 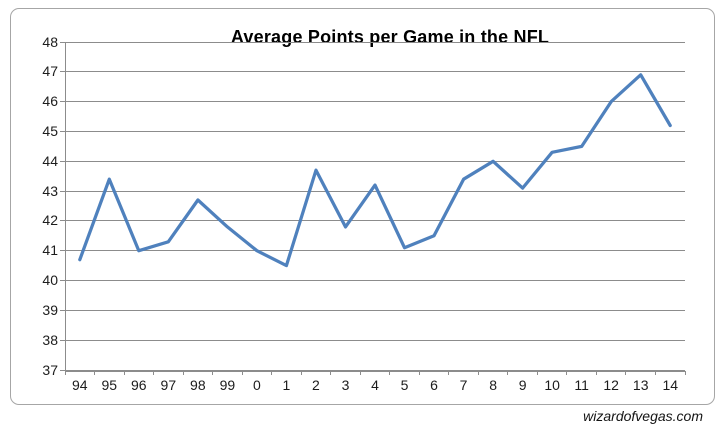 I want to click on x-axis-label: 1, so click(x=286, y=385).